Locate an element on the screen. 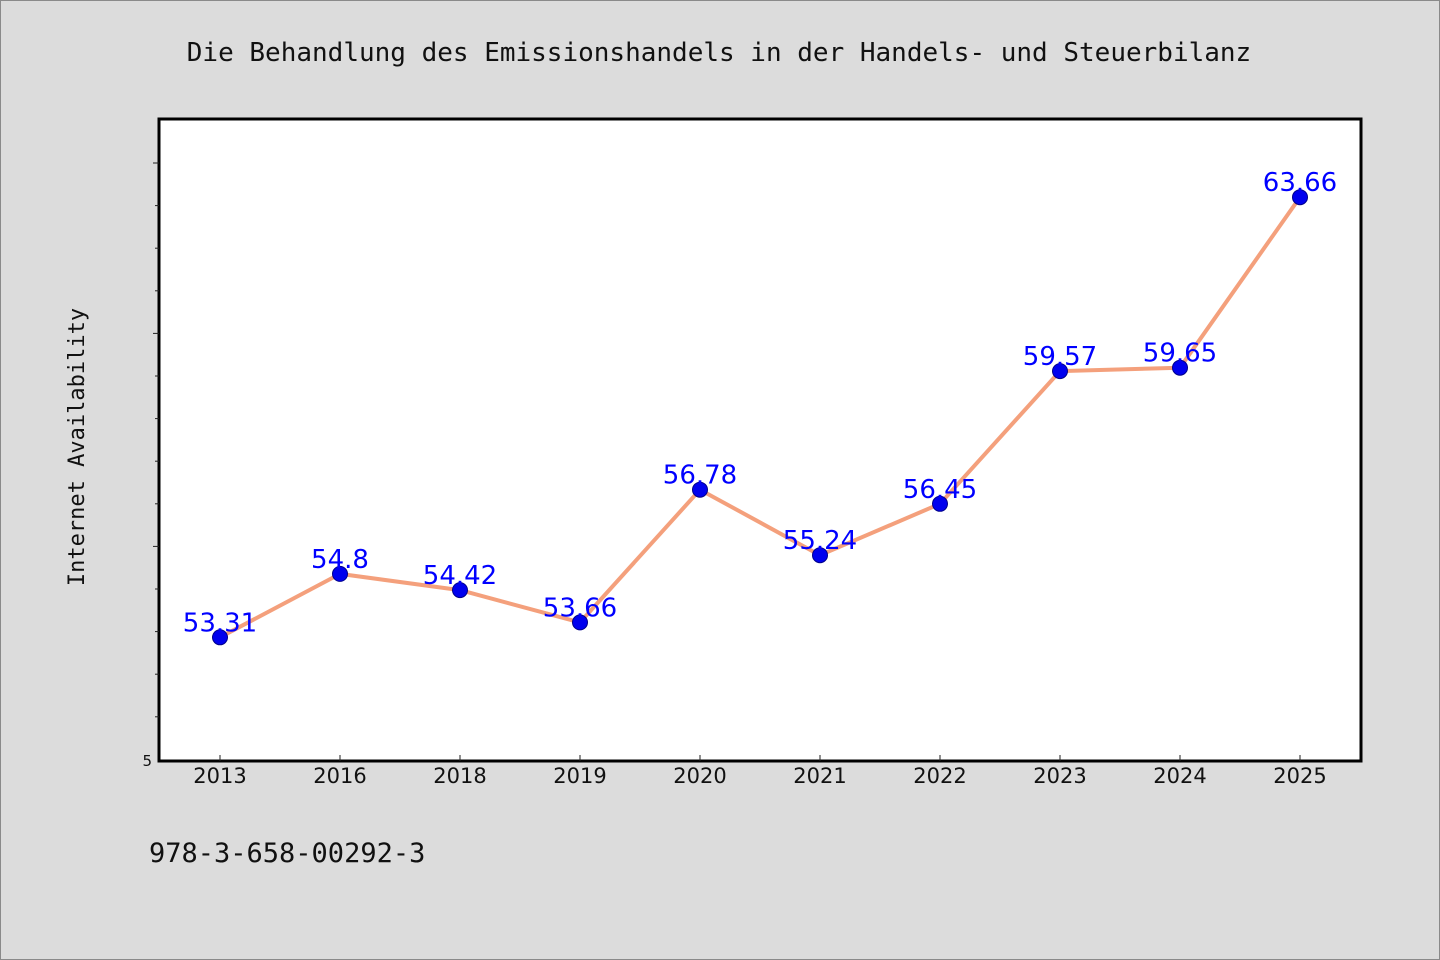  data-label: 53.66 is located at coordinates (580, 608).